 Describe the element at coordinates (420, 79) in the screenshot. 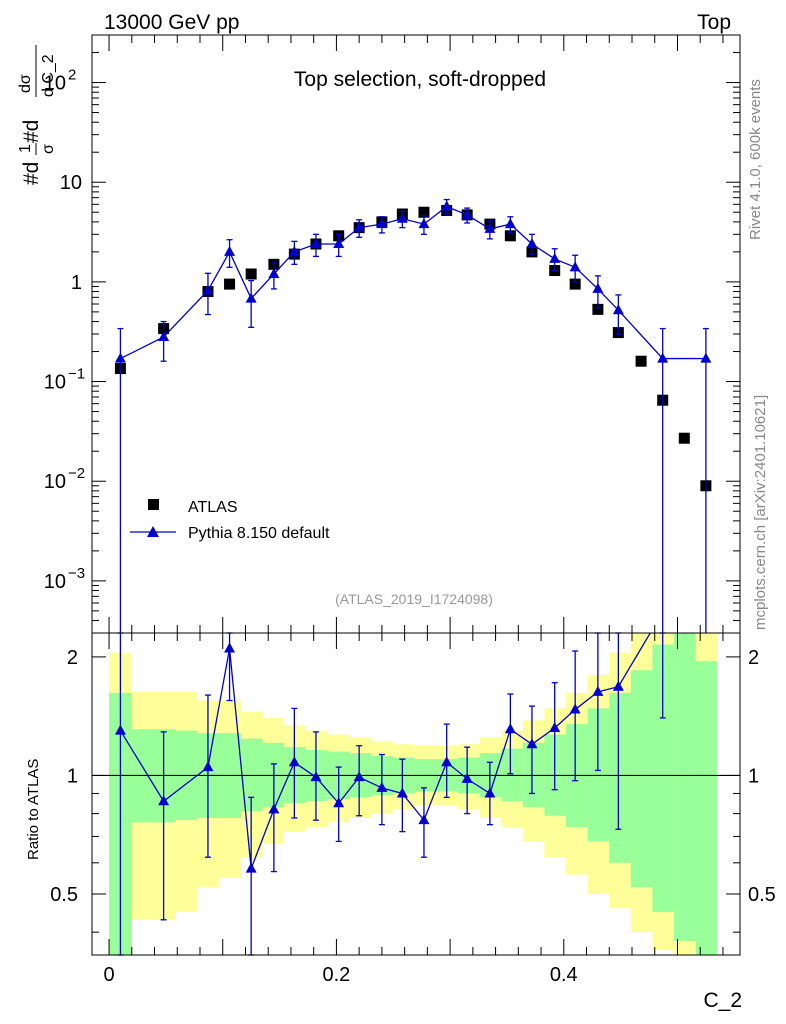

I see `plot-title: Top selection, soft-dropped` at that location.